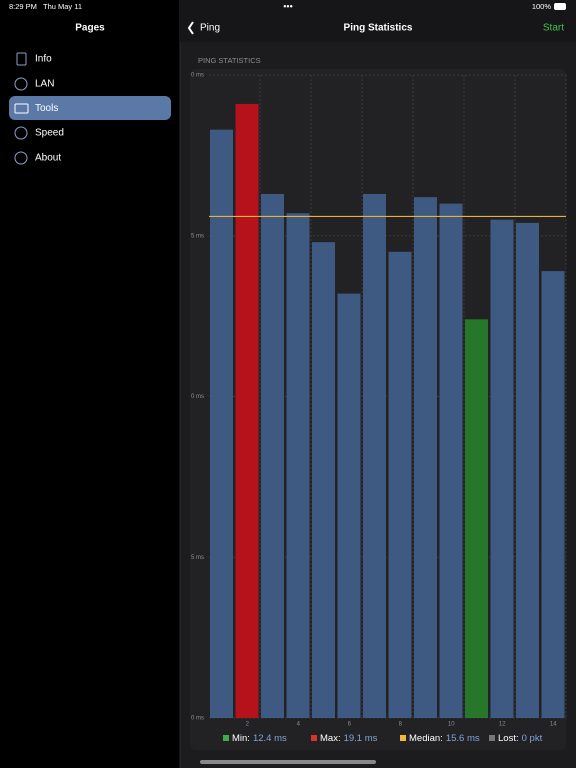 This screenshot has width=576, height=768. Describe the element at coordinates (426, 738) in the screenshot. I see `legend-label: Median:` at that location.